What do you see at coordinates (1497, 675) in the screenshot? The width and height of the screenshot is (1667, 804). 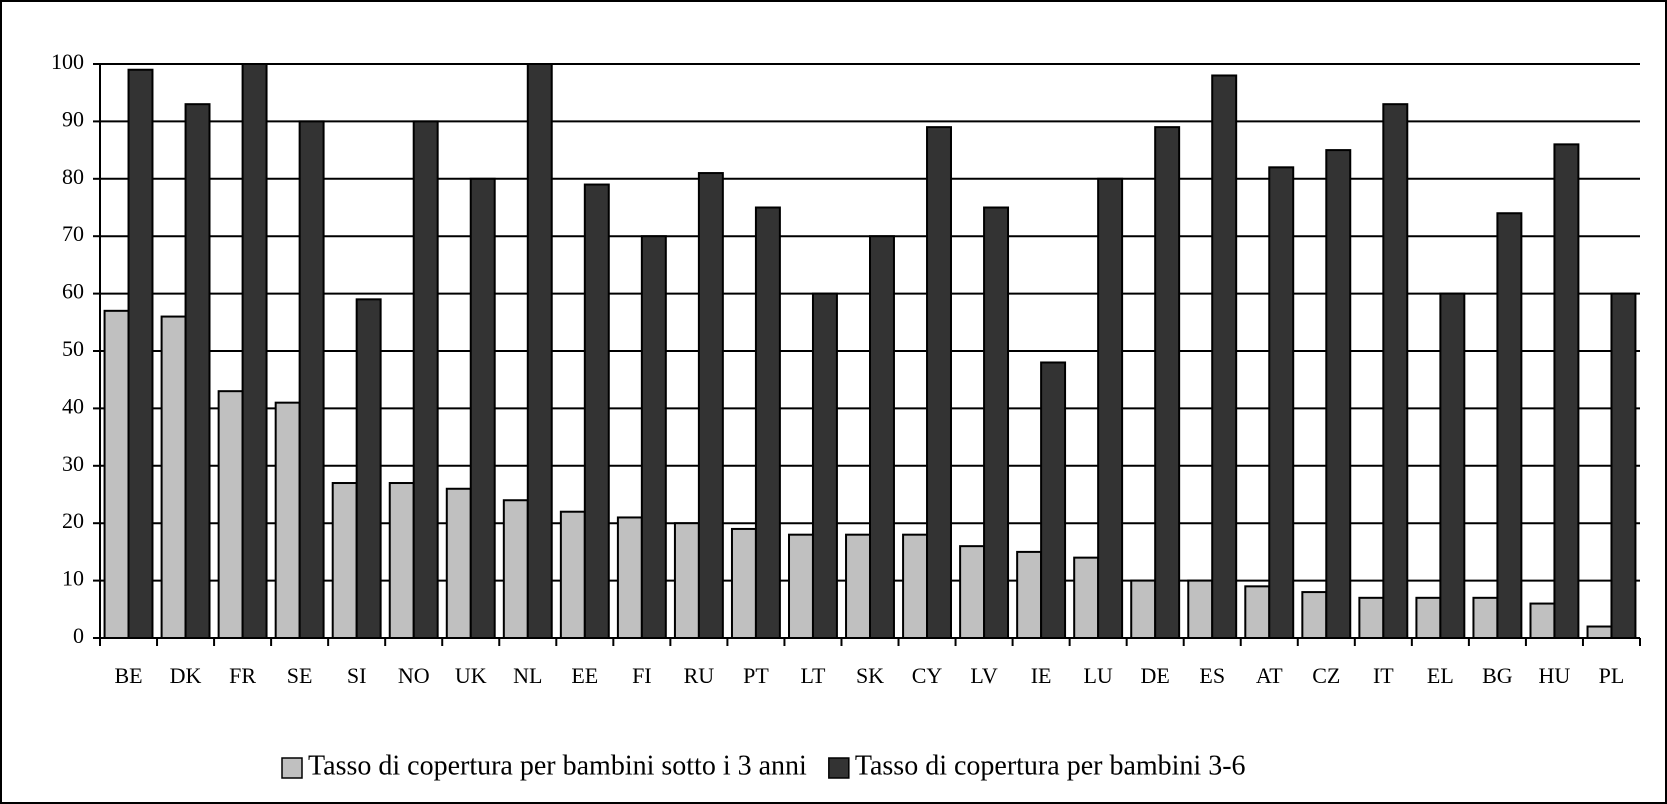 I see `x-tick-label: BG` at bounding box center [1497, 675].